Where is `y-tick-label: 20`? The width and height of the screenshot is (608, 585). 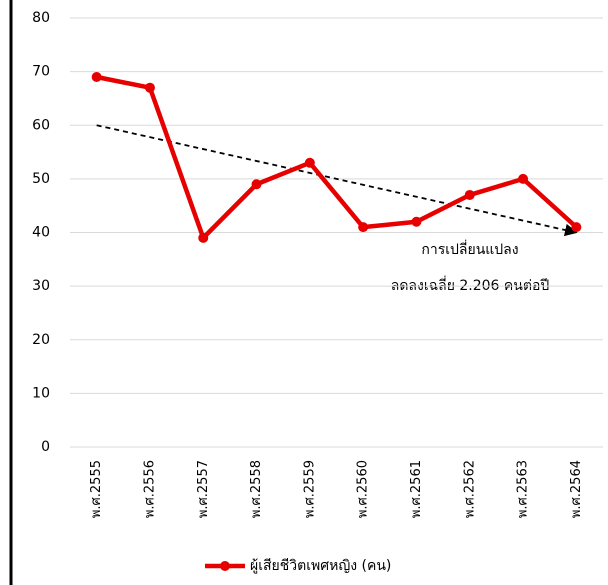
y-tick-label: 20 is located at coordinates (41, 340).